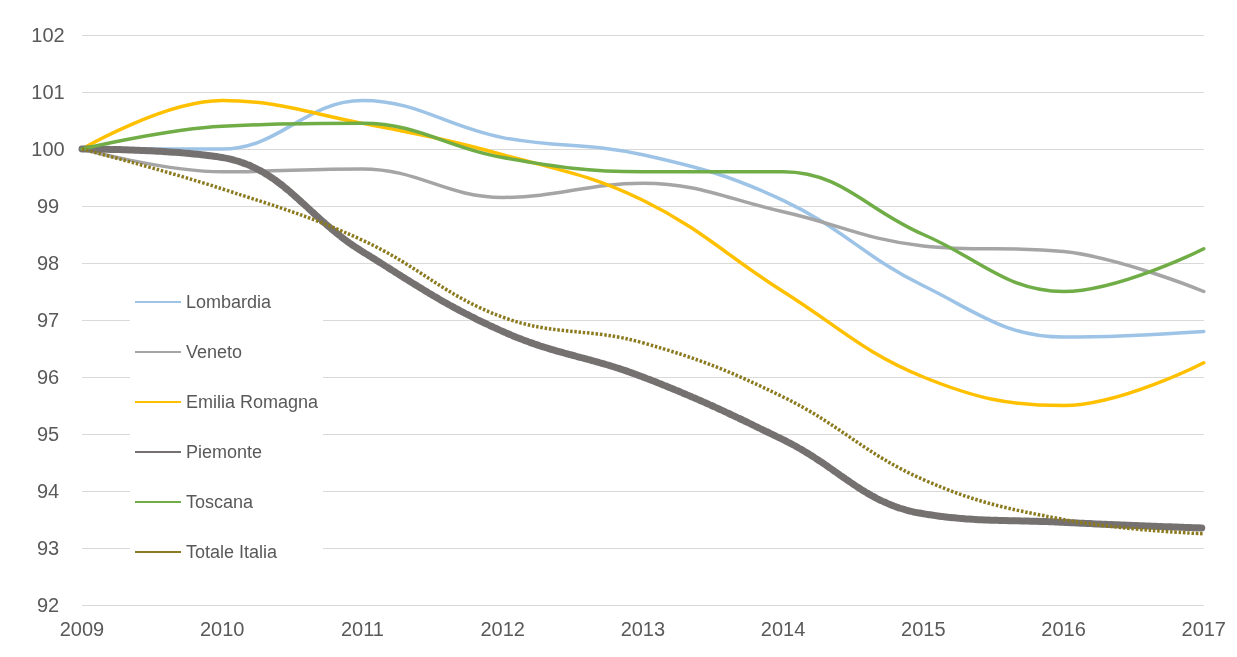 This screenshot has width=1237, height=657. I want to click on legend-label: Emilia Romagna, so click(253, 402).